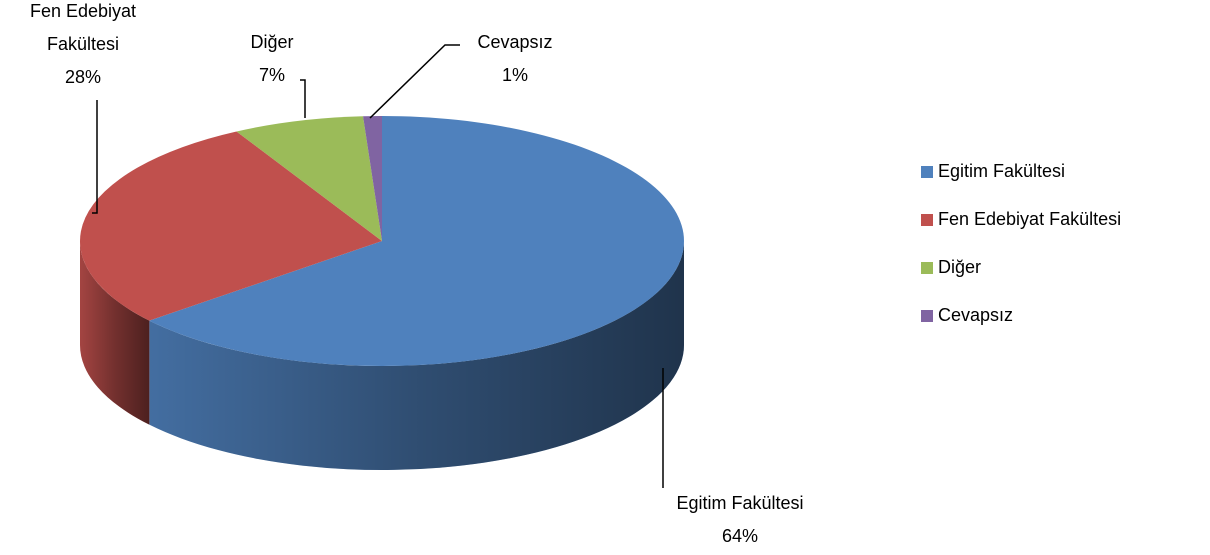  I want to click on label-value: 1%, so click(515, 75).